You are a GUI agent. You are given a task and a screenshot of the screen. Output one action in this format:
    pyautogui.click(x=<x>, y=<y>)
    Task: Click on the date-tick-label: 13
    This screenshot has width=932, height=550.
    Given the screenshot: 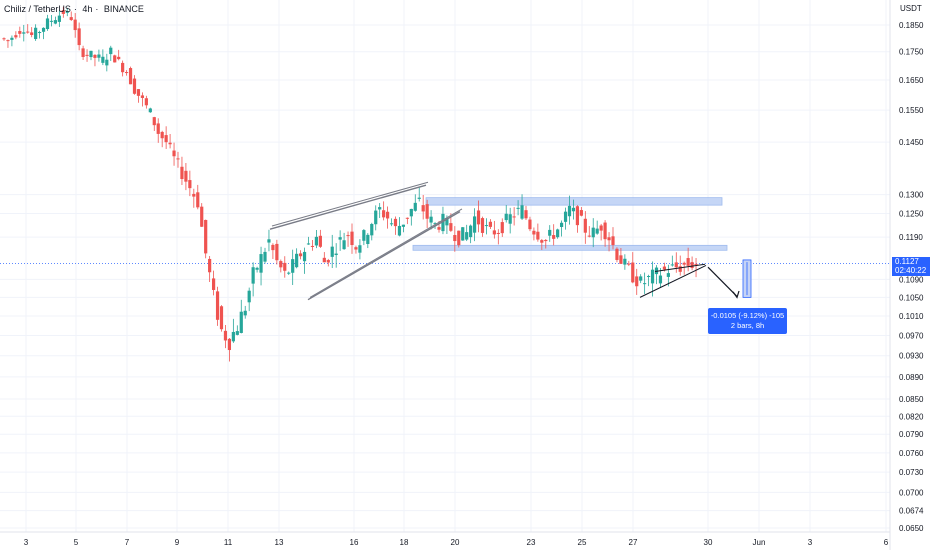 What is the action you would take?
    pyautogui.click(x=279, y=542)
    